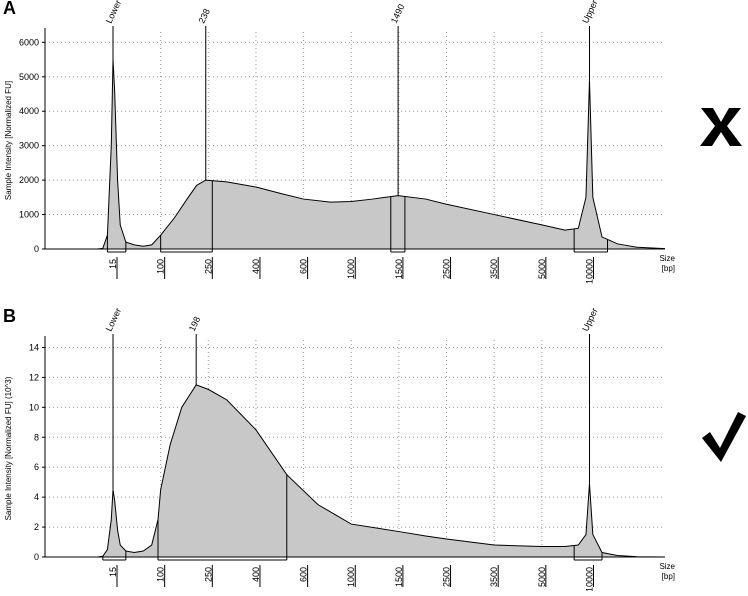  I want to click on check-icon, so click(724, 437).